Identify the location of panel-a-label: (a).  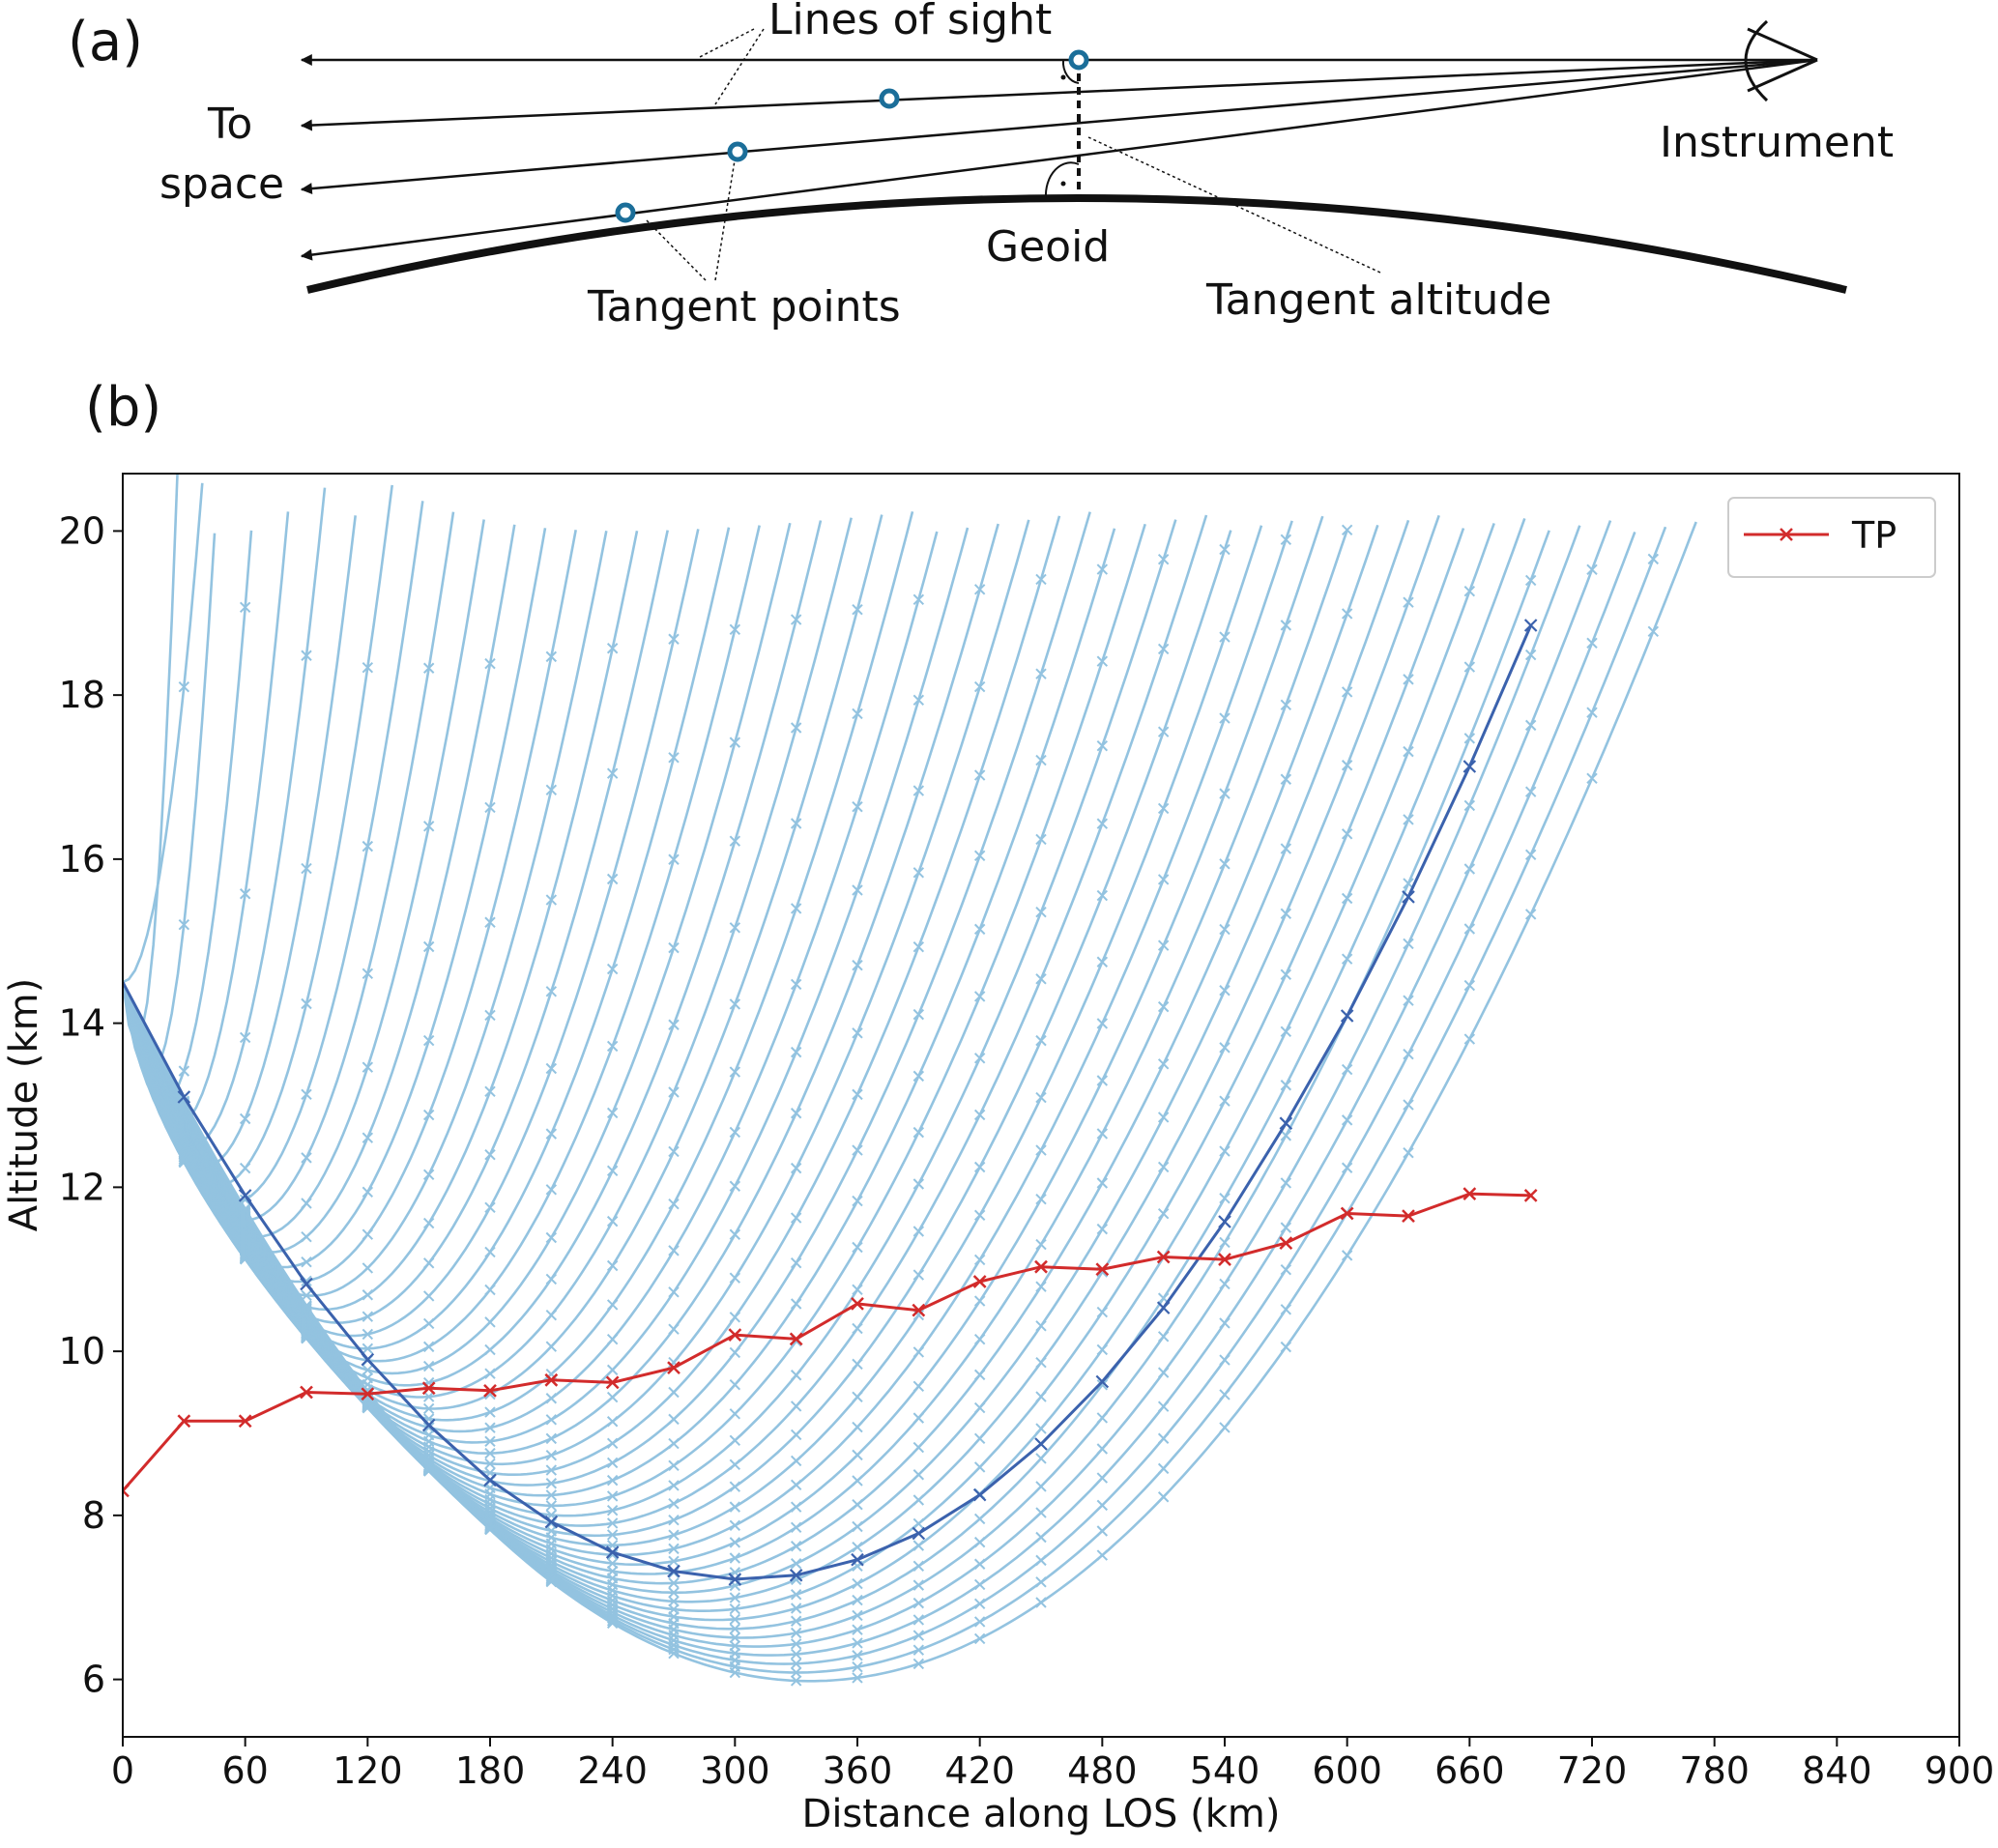
(105, 42).